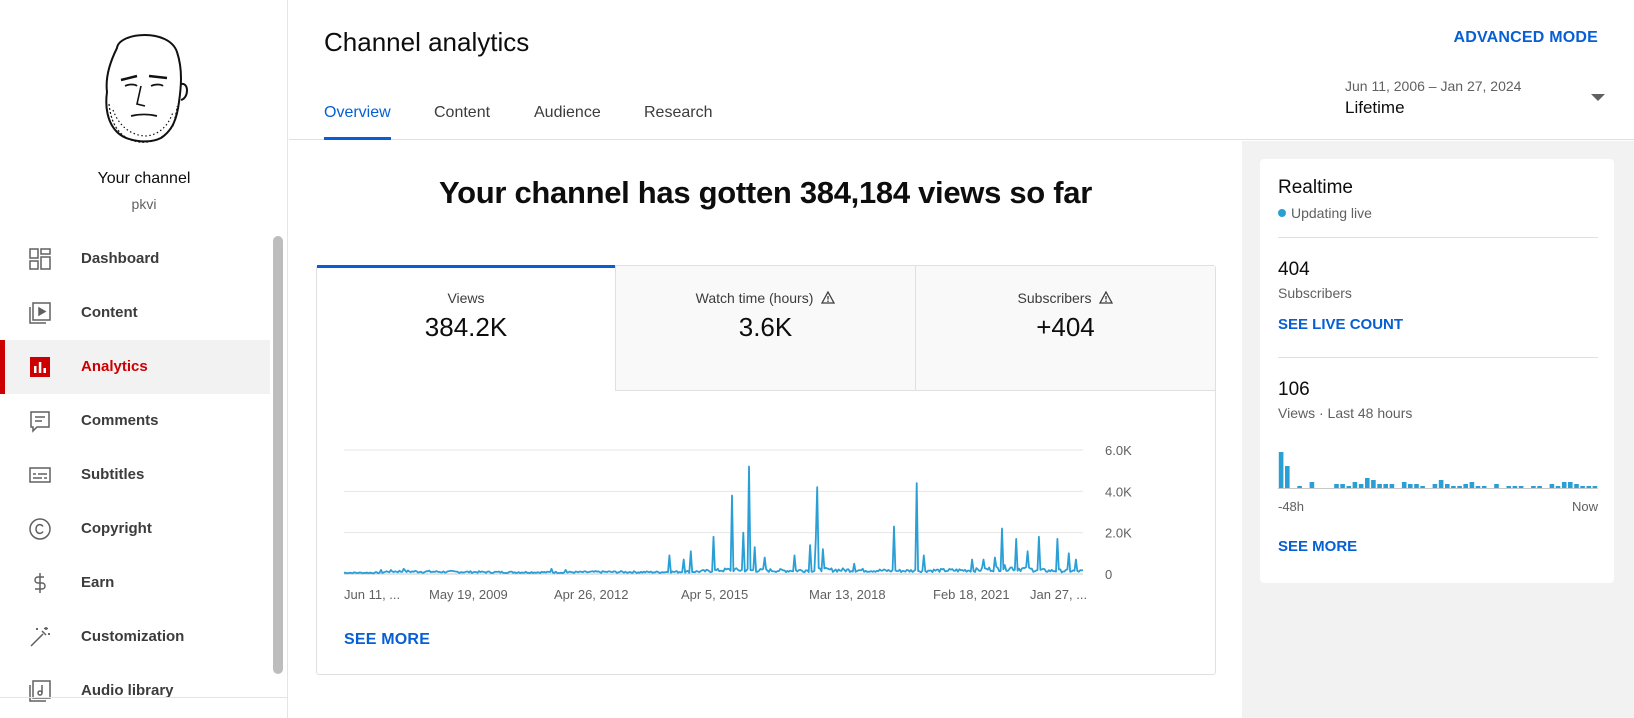 This screenshot has height=718, width=1634. What do you see at coordinates (135, 583) in the screenshot?
I see `sidebar-item-earn: Earn` at bounding box center [135, 583].